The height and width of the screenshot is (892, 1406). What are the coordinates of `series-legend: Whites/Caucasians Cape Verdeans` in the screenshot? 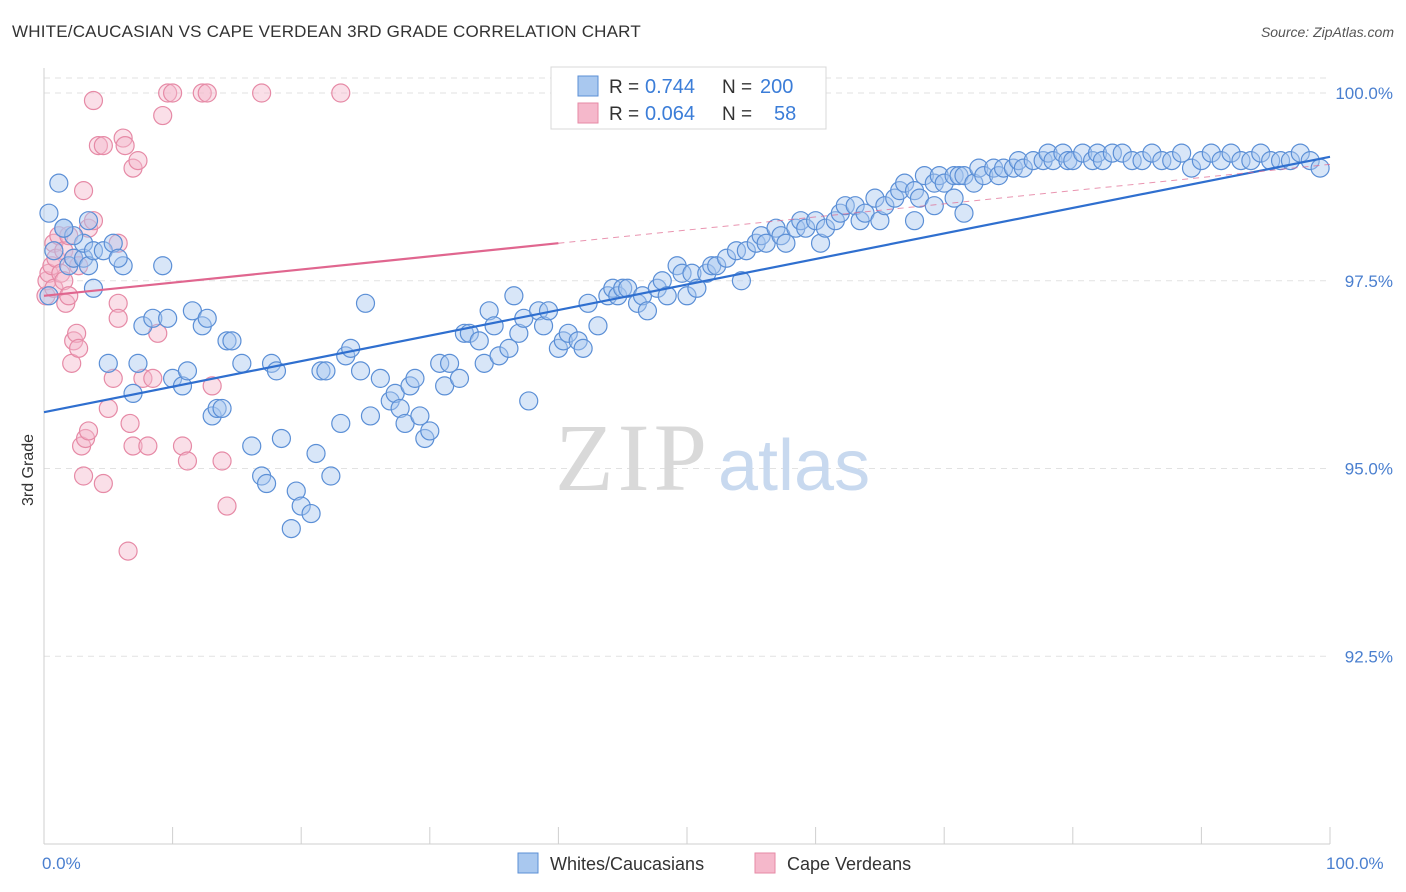 It's located at (714, 863).